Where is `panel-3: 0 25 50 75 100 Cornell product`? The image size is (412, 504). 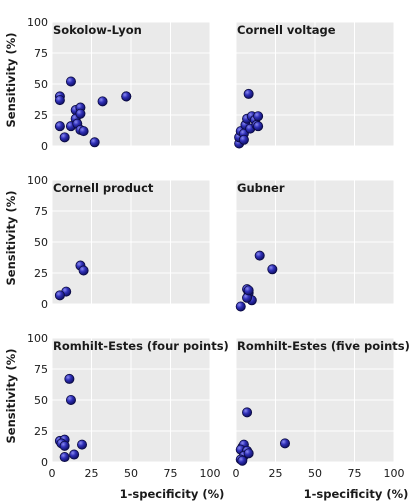 panel-3: 0 25 50 75 100 Cornell product is located at coordinates (119, 242).